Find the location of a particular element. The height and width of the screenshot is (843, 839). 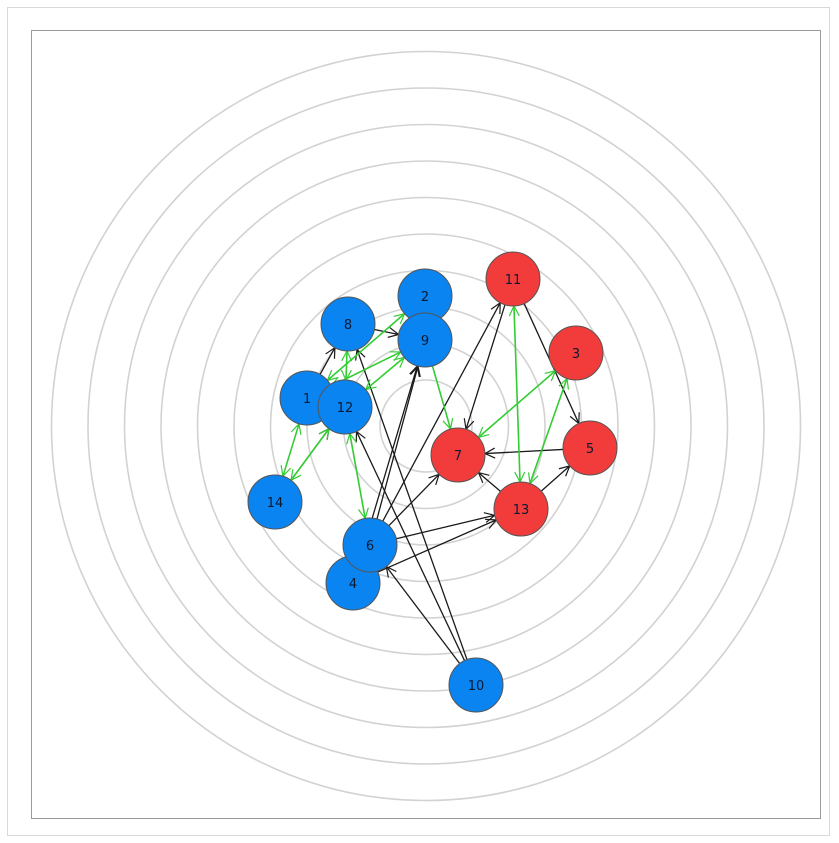

node-12: 12 is located at coordinates (345, 407).